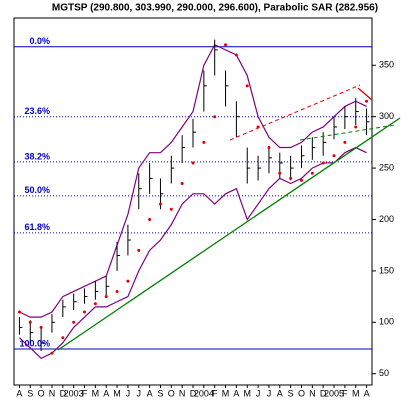 This screenshot has height=400, width=420. I want to click on x-tick-label: 2005, so click(334, 393).